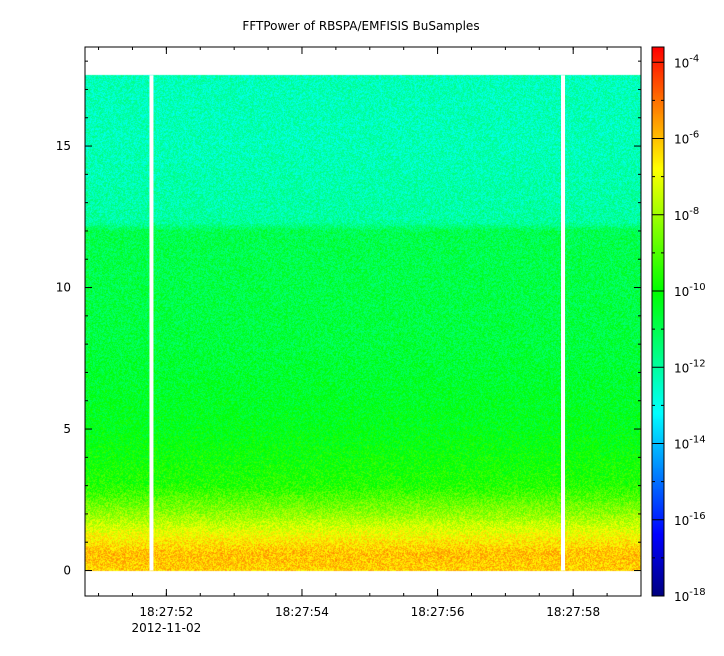 The width and height of the screenshot is (724, 656). I want to click on colorbar-tick-label: 10⁻⁸, so click(686, 214).